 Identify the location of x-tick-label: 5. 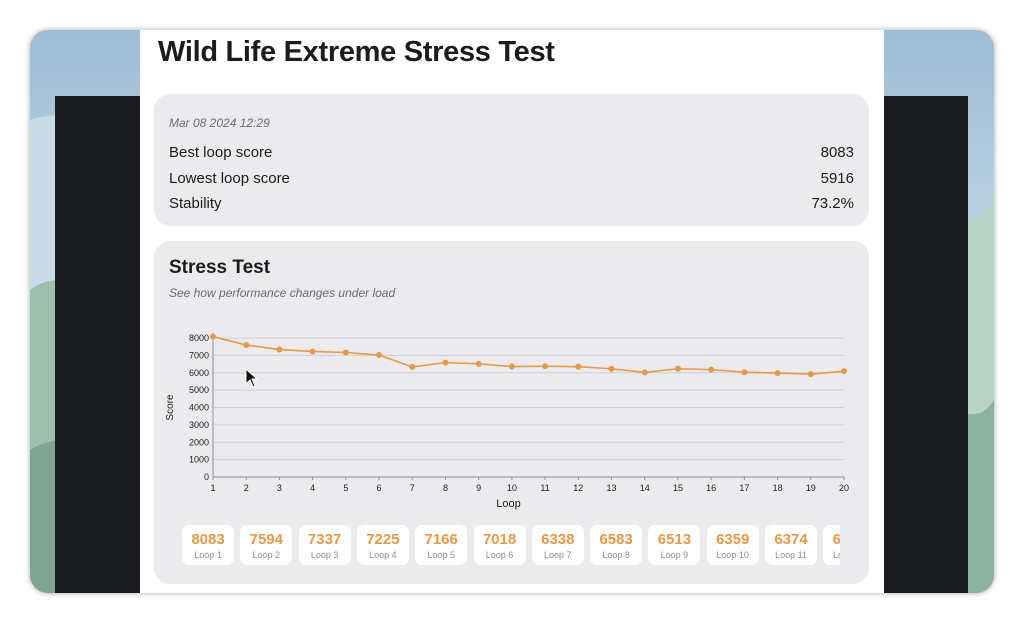
(345, 488).